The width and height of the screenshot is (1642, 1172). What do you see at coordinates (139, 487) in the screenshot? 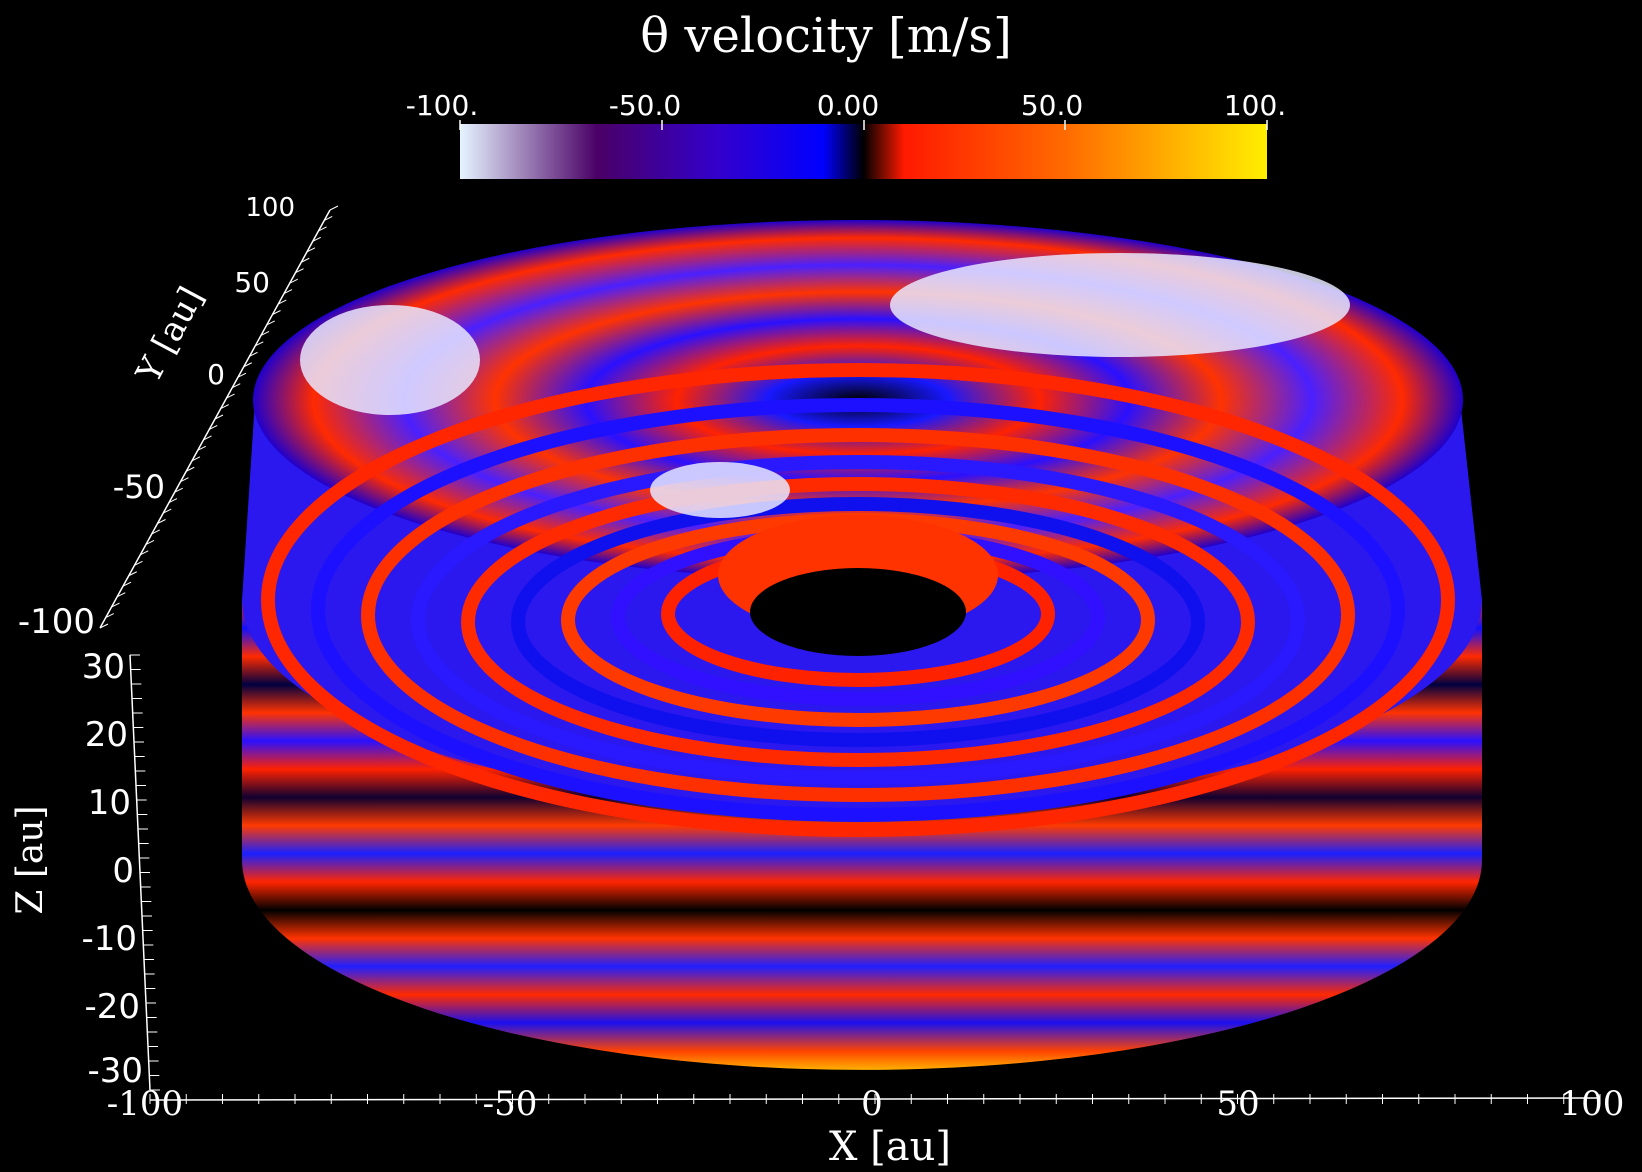
I see `y-tick-label: -50` at bounding box center [139, 487].